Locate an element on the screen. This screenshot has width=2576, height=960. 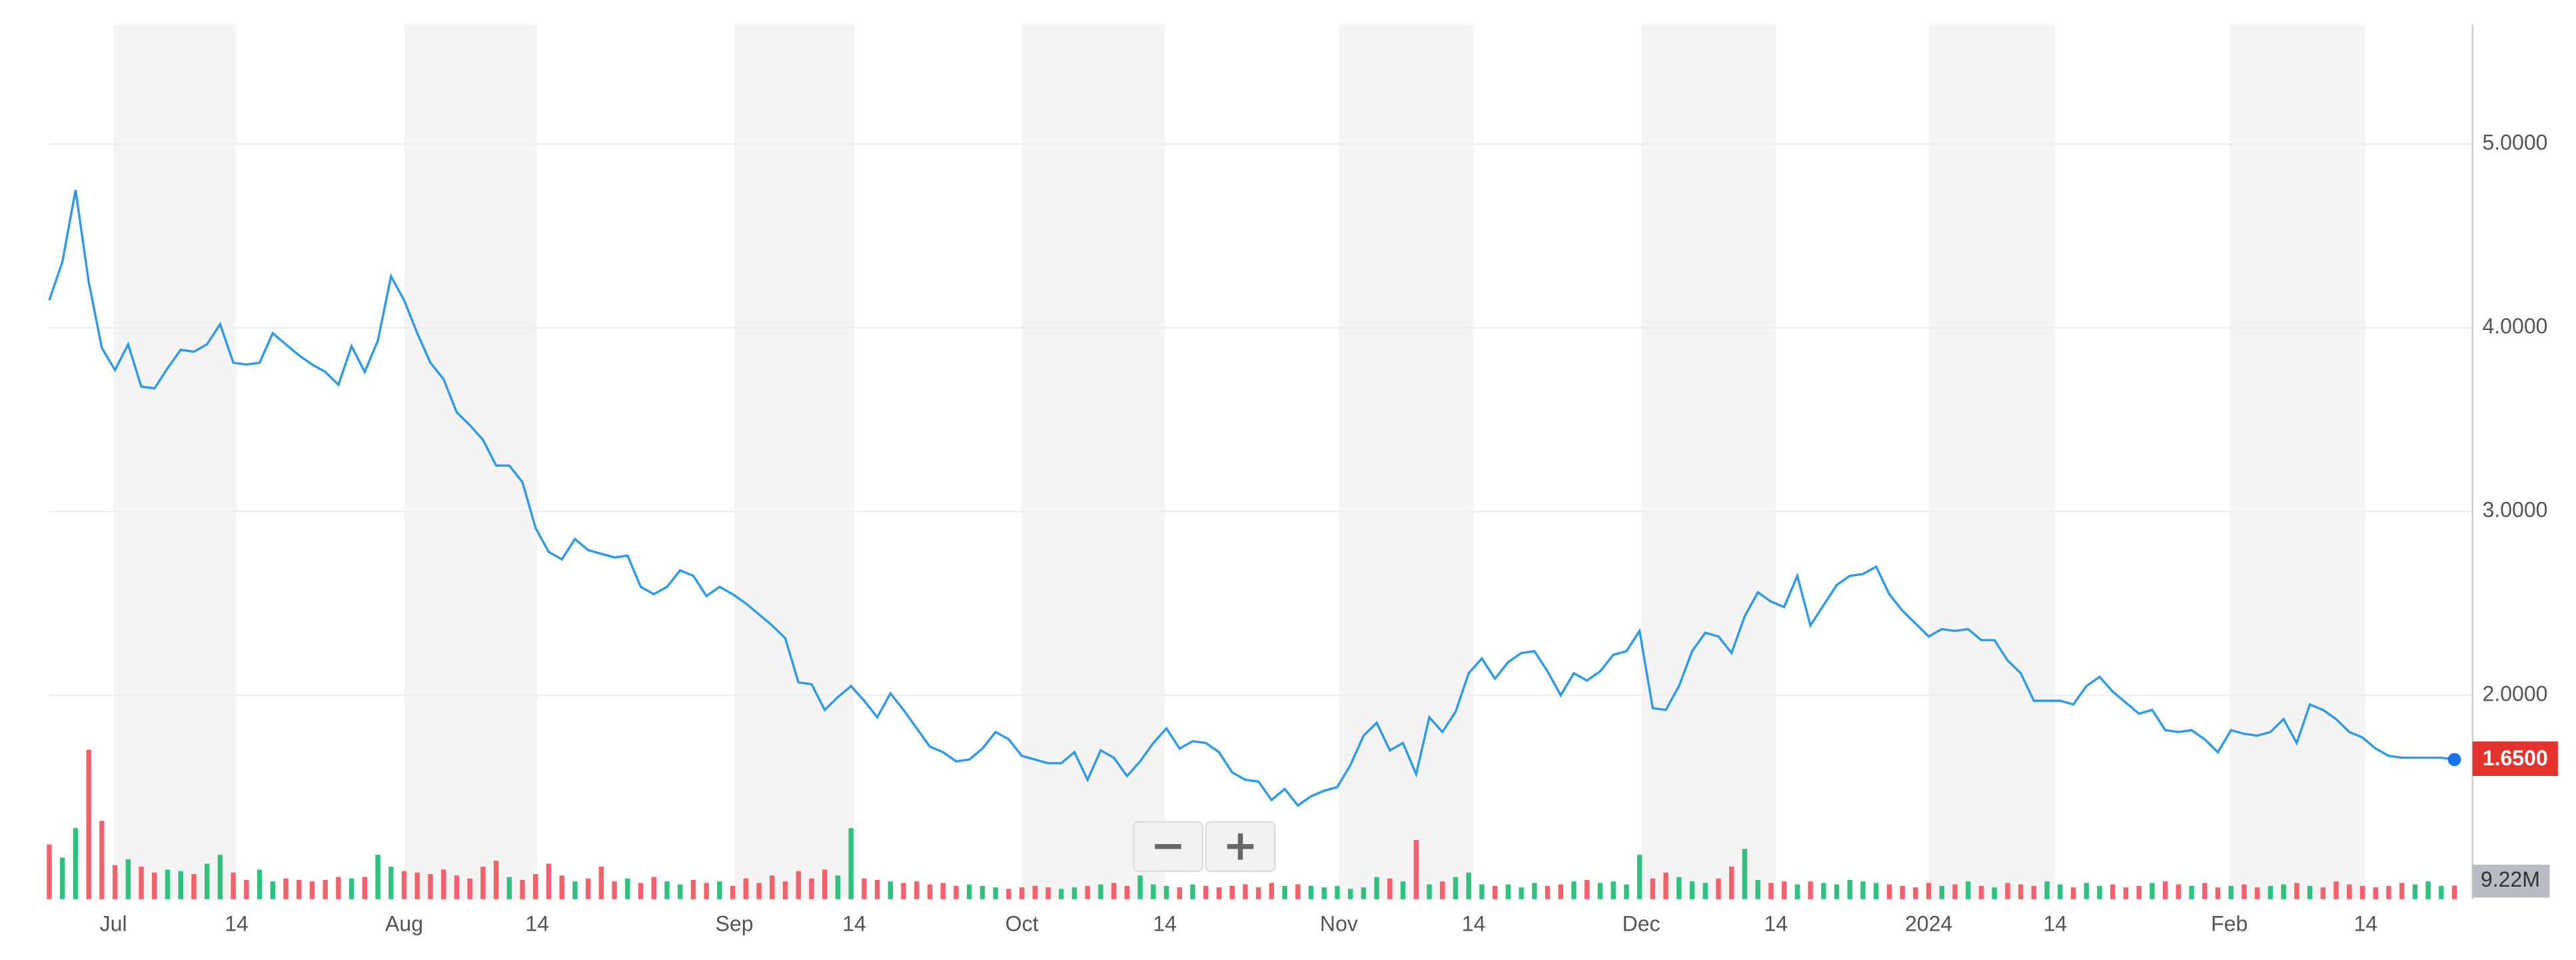
x-tick-label: Sep is located at coordinates (735, 924).